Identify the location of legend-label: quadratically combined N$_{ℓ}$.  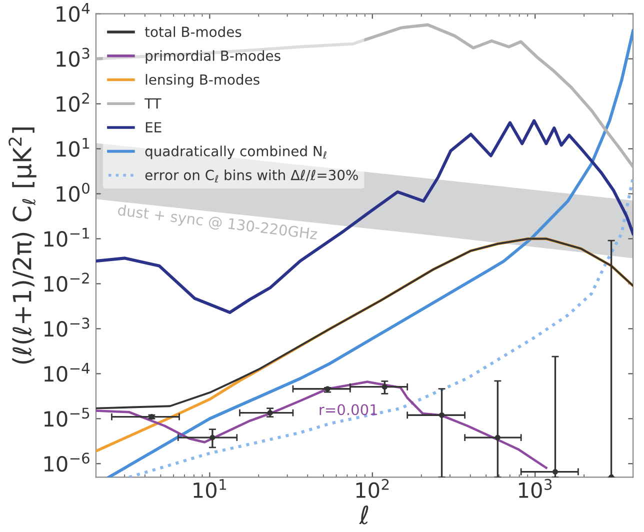
(235, 153).